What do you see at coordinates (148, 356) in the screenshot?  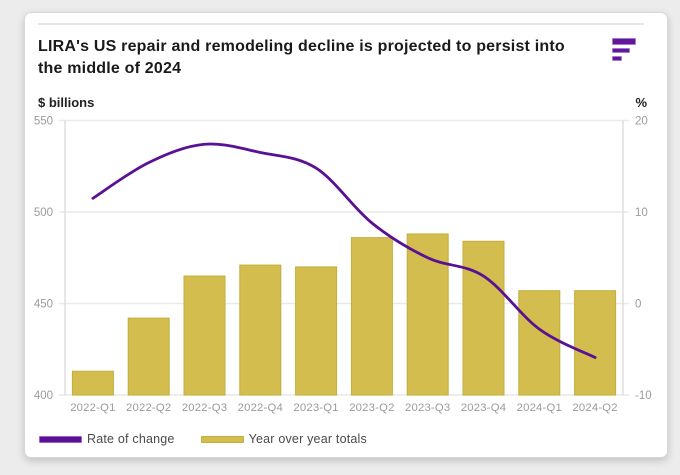 I see `bar-2022-Q2` at bounding box center [148, 356].